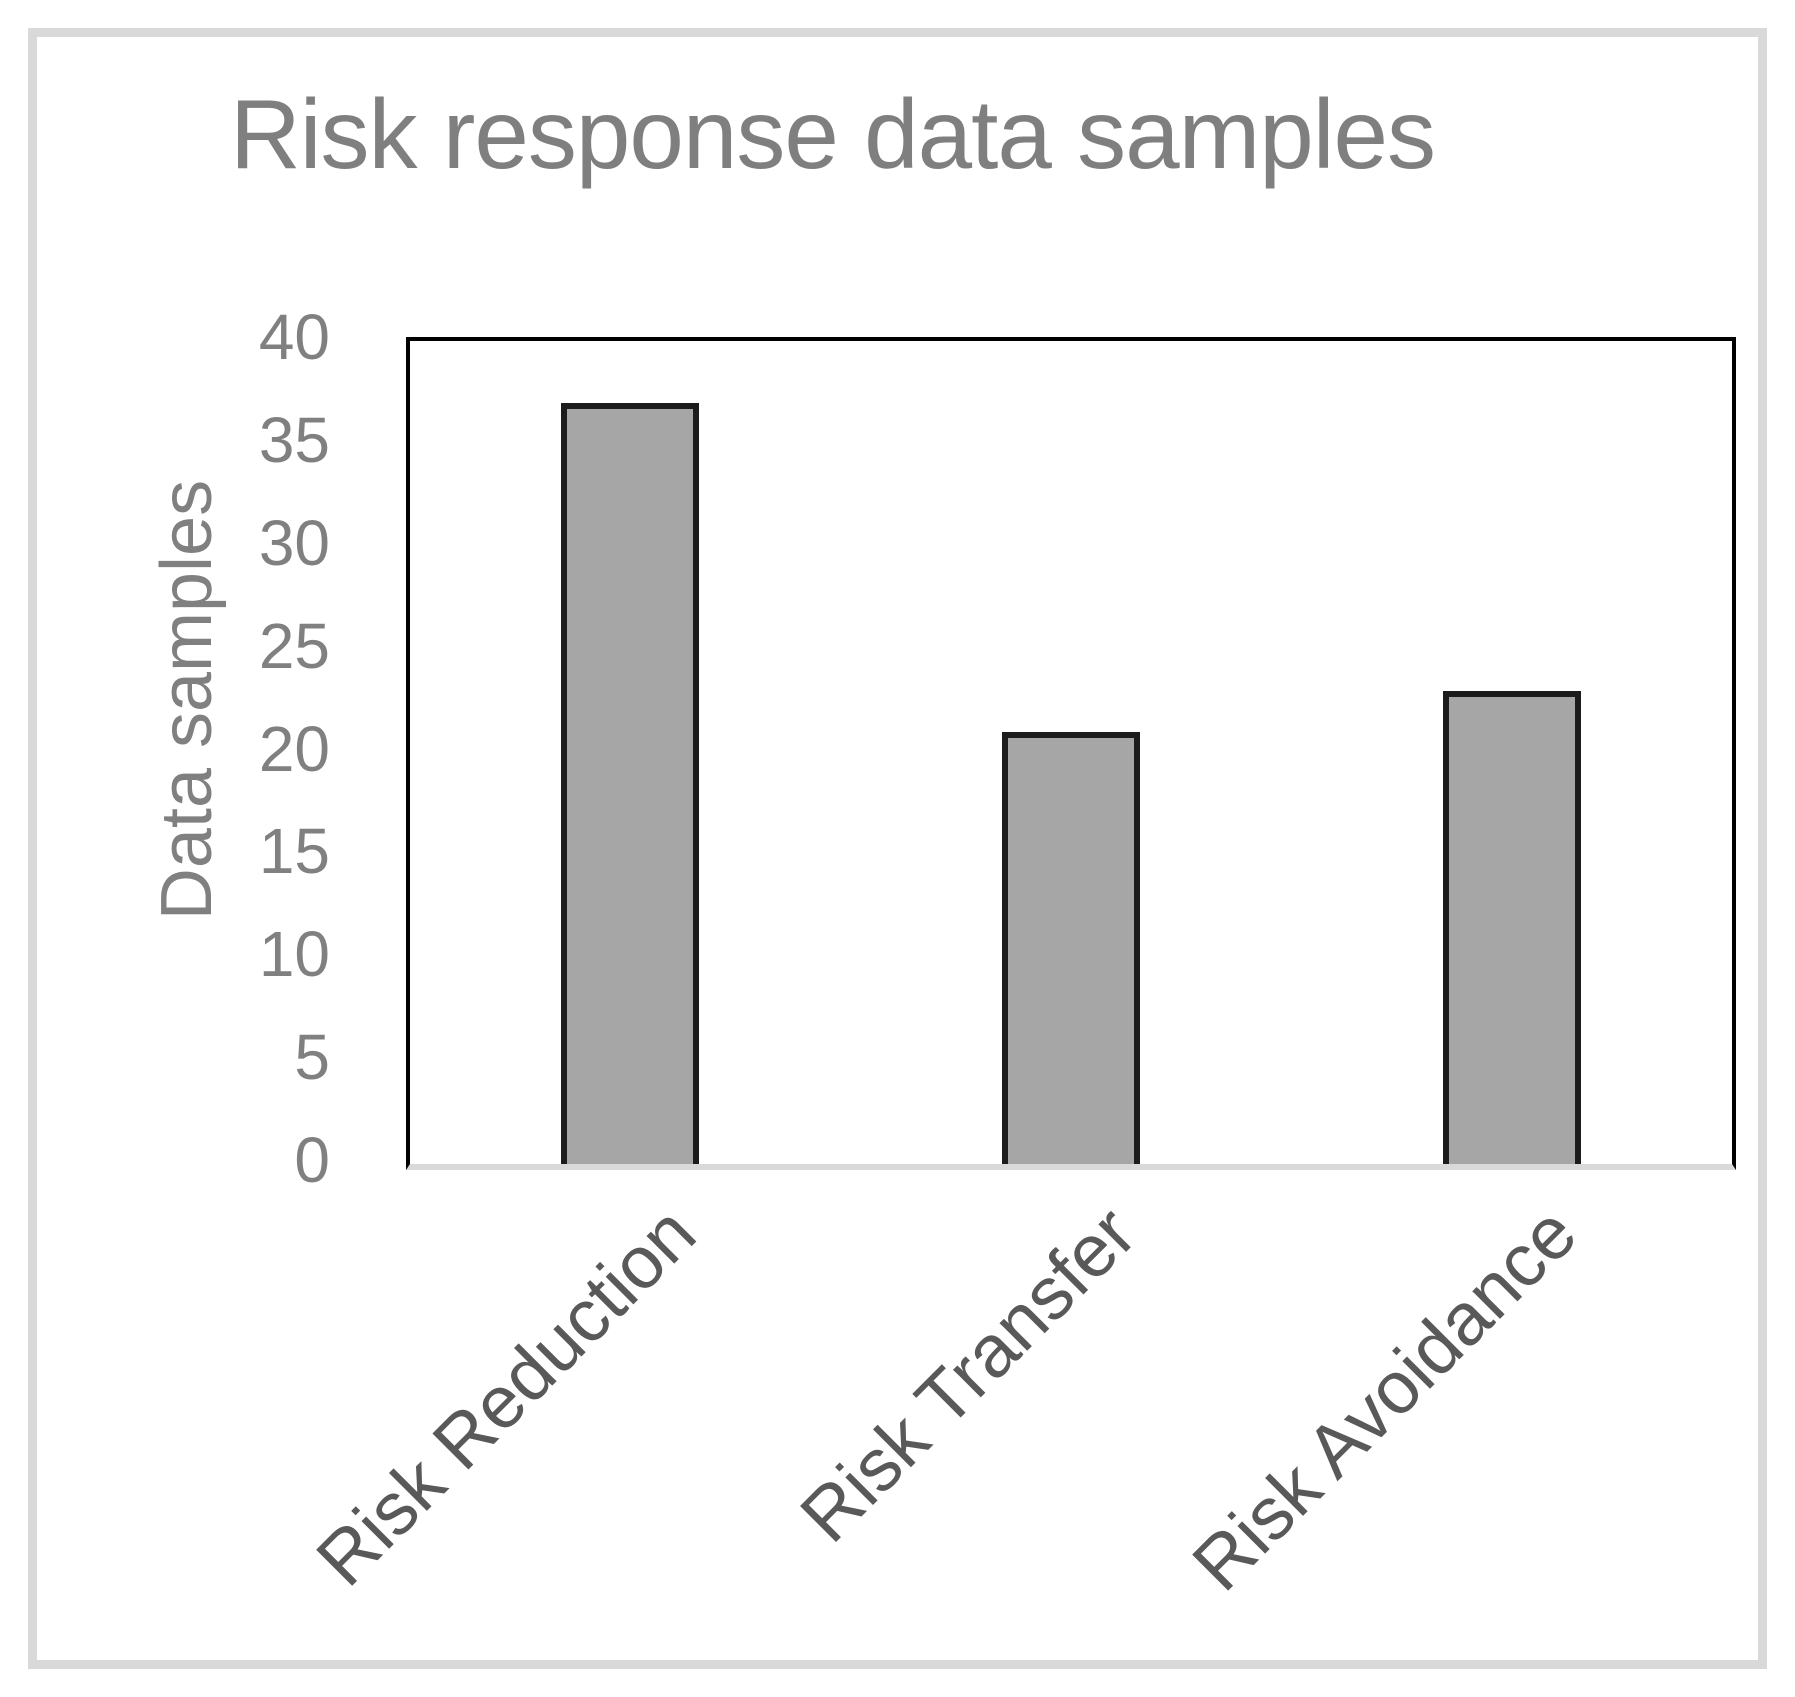 The width and height of the screenshot is (1795, 1697). Describe the element at coordinates (1071, 947) in the screenshot. I see `bar-risk-transfer` at that location.